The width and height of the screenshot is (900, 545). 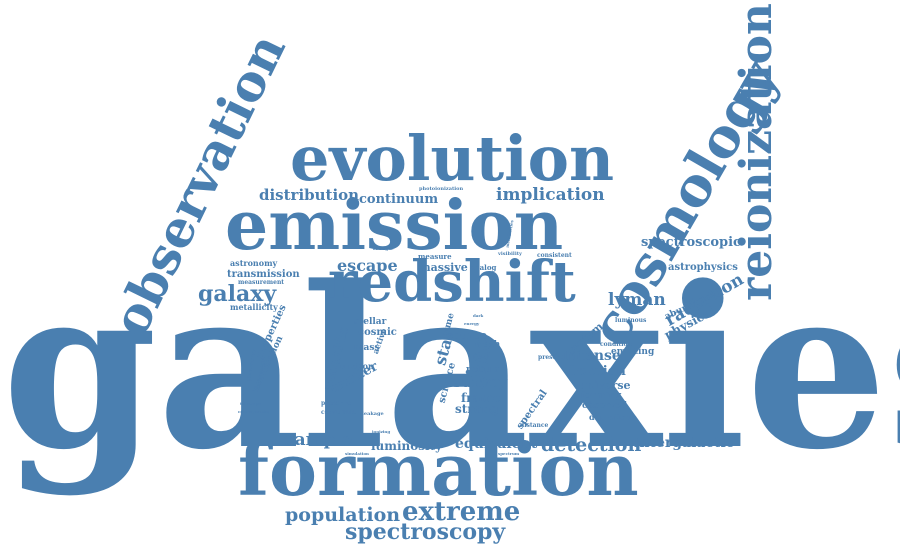 I want to click on word-presence: presence, so click(x=336, y=403).